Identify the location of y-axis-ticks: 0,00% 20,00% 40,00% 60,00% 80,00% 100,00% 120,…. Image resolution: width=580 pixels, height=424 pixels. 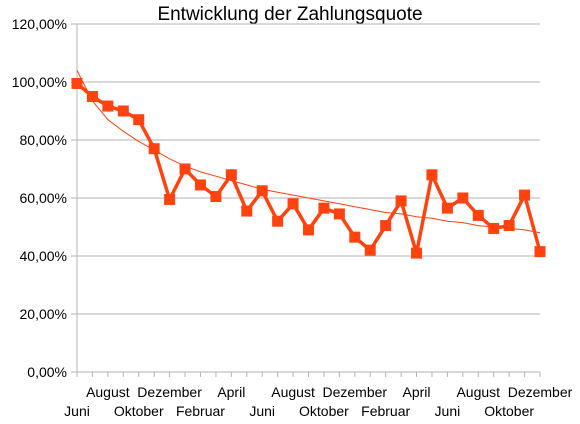
(44, 198).